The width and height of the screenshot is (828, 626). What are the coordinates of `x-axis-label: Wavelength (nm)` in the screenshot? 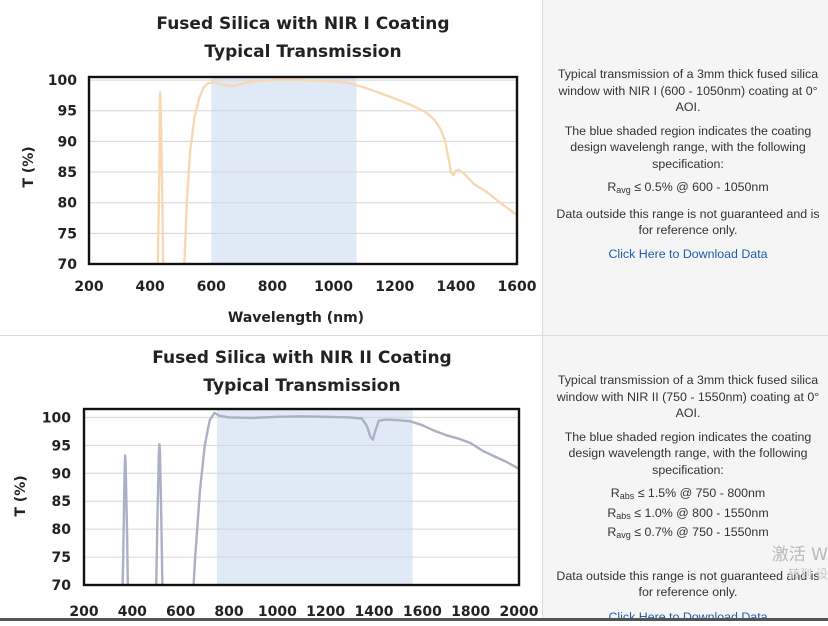 It's located at (296, 318).